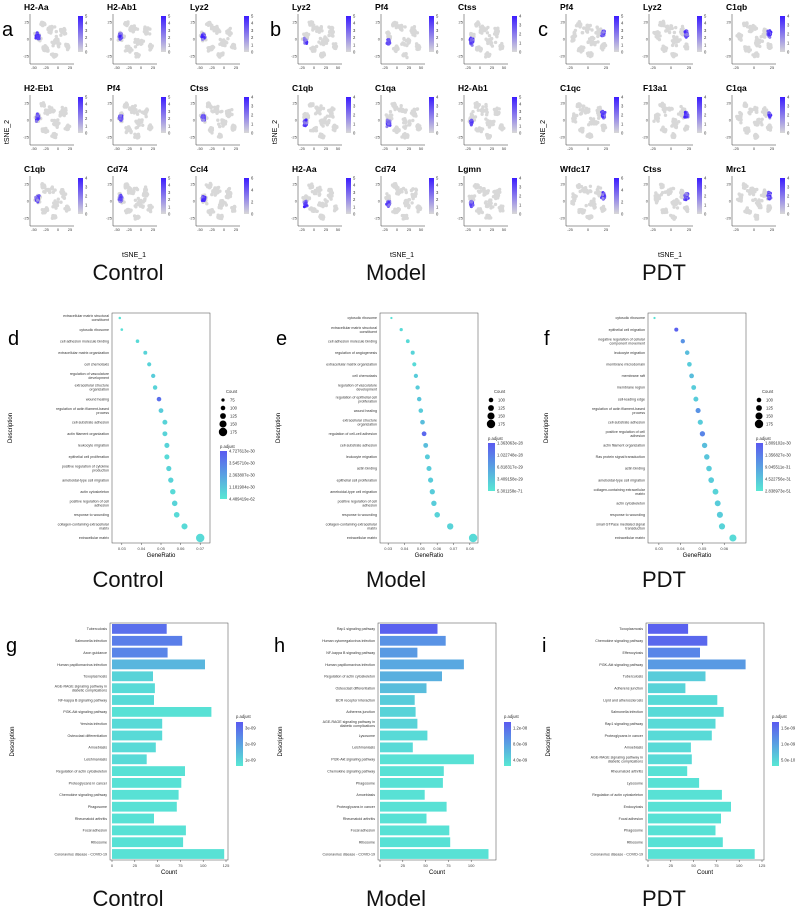  What do you see at coordinates (396, 272) in the screenshot?
I see `group-label-model: Model` at bounding box center [396, 272].